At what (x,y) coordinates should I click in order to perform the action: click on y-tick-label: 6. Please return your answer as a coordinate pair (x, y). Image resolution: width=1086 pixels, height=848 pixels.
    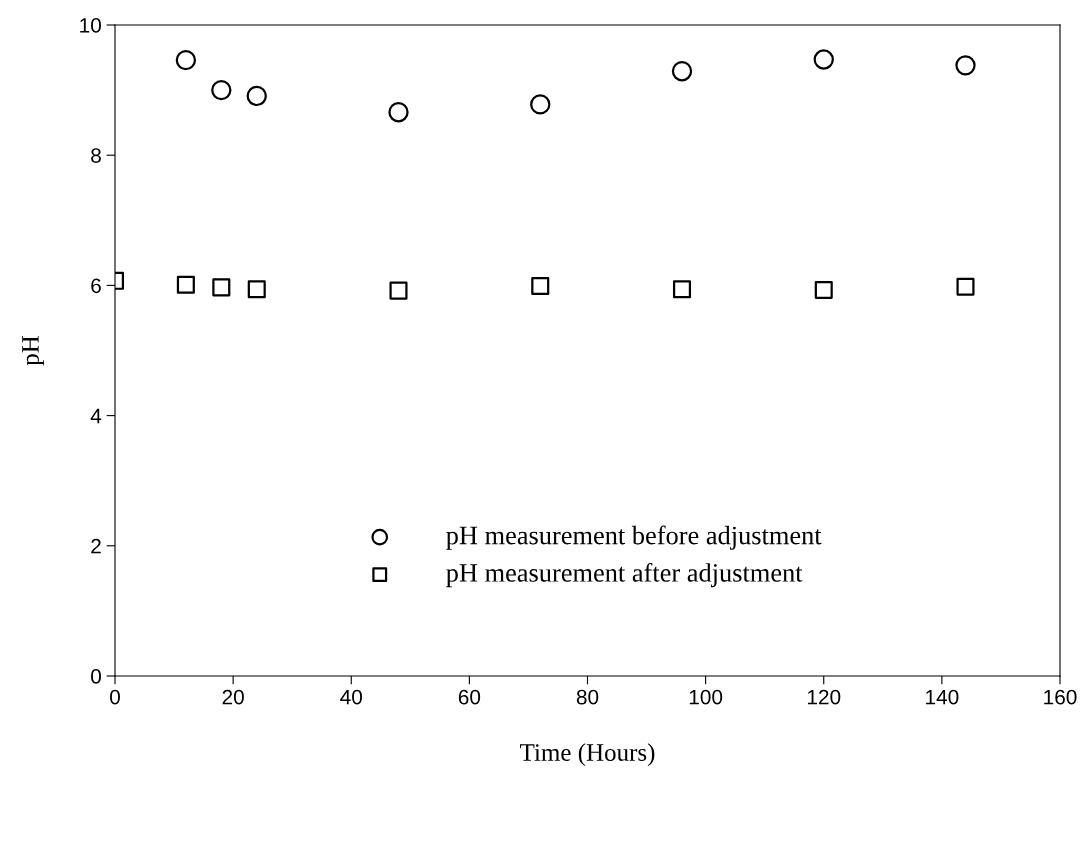
    Looking at the image, I should click on (96, 286).